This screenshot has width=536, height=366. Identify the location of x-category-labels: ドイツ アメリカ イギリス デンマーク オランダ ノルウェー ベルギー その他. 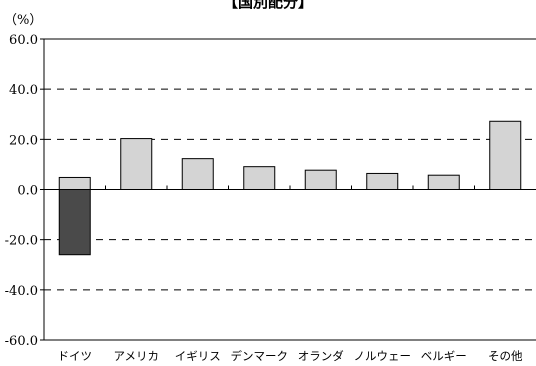
(290, 356).